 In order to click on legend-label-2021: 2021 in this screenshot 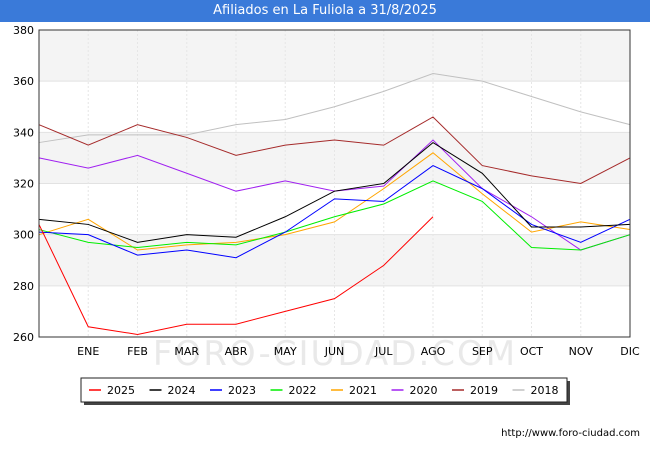, I will do `click(363, 390)`.